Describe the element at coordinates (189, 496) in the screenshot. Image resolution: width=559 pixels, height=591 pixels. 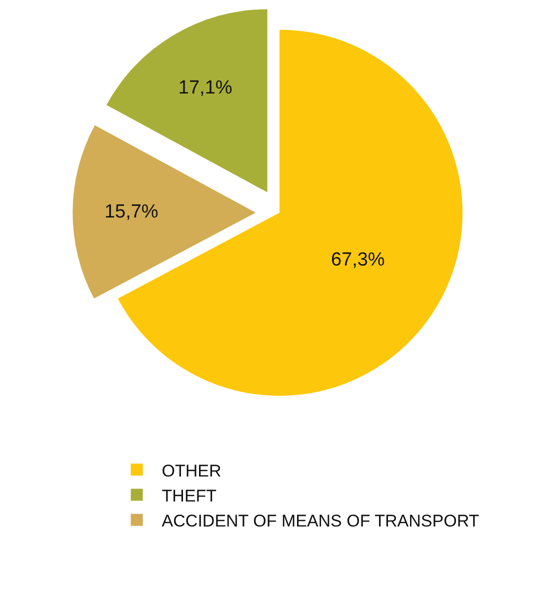
I see `legend-label: THEFT` at that location.